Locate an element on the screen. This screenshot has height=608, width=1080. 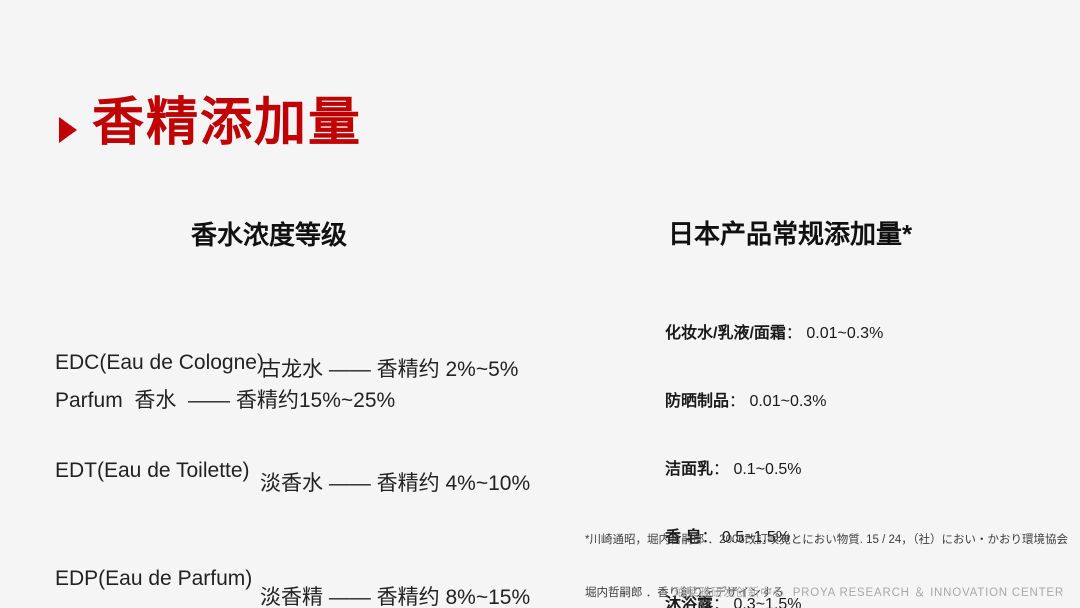
grade-code-edc: EDC(Eau de Cologne) is located at coordinates (159, 362).